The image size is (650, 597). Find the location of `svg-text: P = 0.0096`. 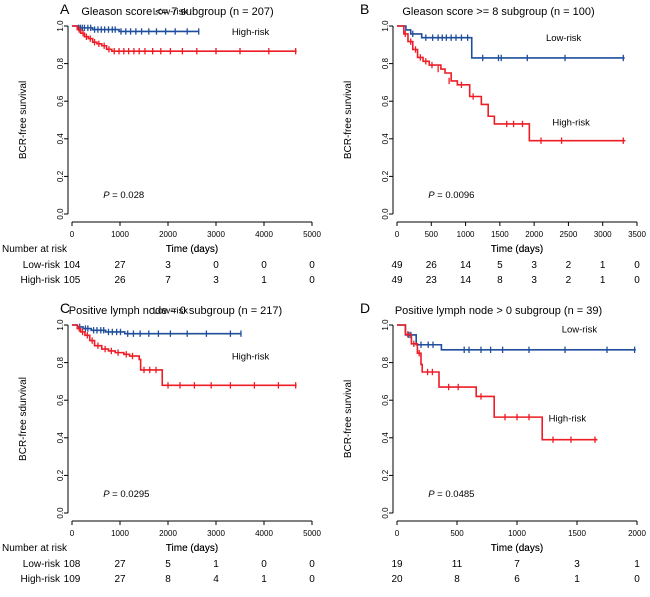

svg-text: P = 0.0096 is located at coordinates (451, 195).